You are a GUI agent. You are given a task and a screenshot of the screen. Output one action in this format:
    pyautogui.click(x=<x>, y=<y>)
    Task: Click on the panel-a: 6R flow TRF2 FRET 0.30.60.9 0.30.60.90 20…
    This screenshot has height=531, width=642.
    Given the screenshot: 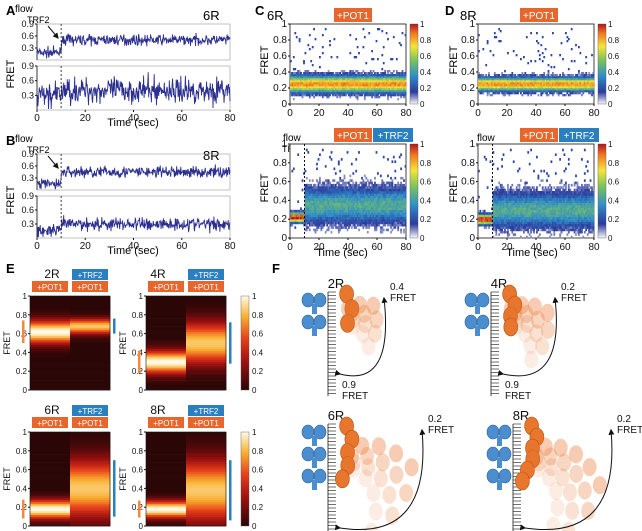 What is the action you would take?
    pyautogui.click(x=120, y=66)
    